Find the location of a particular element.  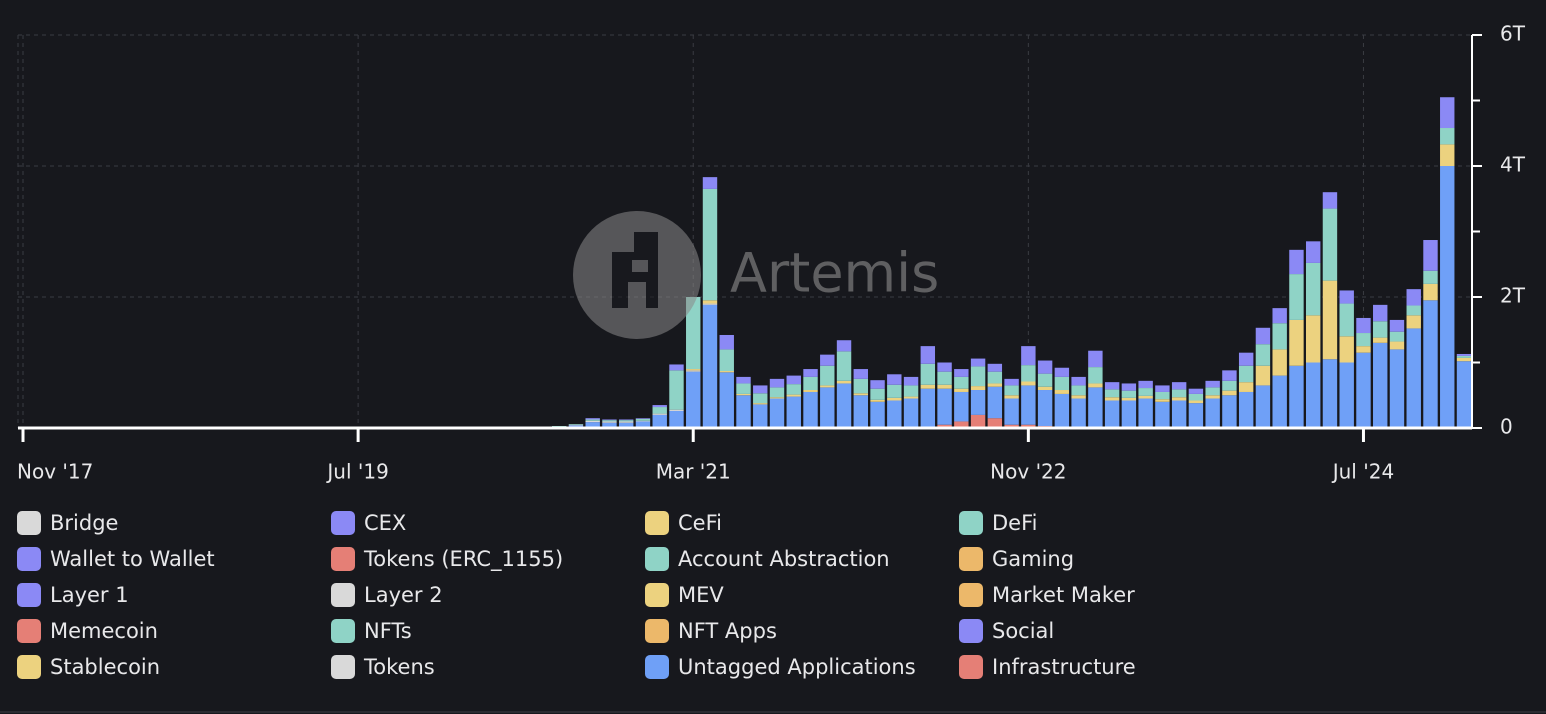

legend-label: Layer 2 is located at coordinates (403, 595).